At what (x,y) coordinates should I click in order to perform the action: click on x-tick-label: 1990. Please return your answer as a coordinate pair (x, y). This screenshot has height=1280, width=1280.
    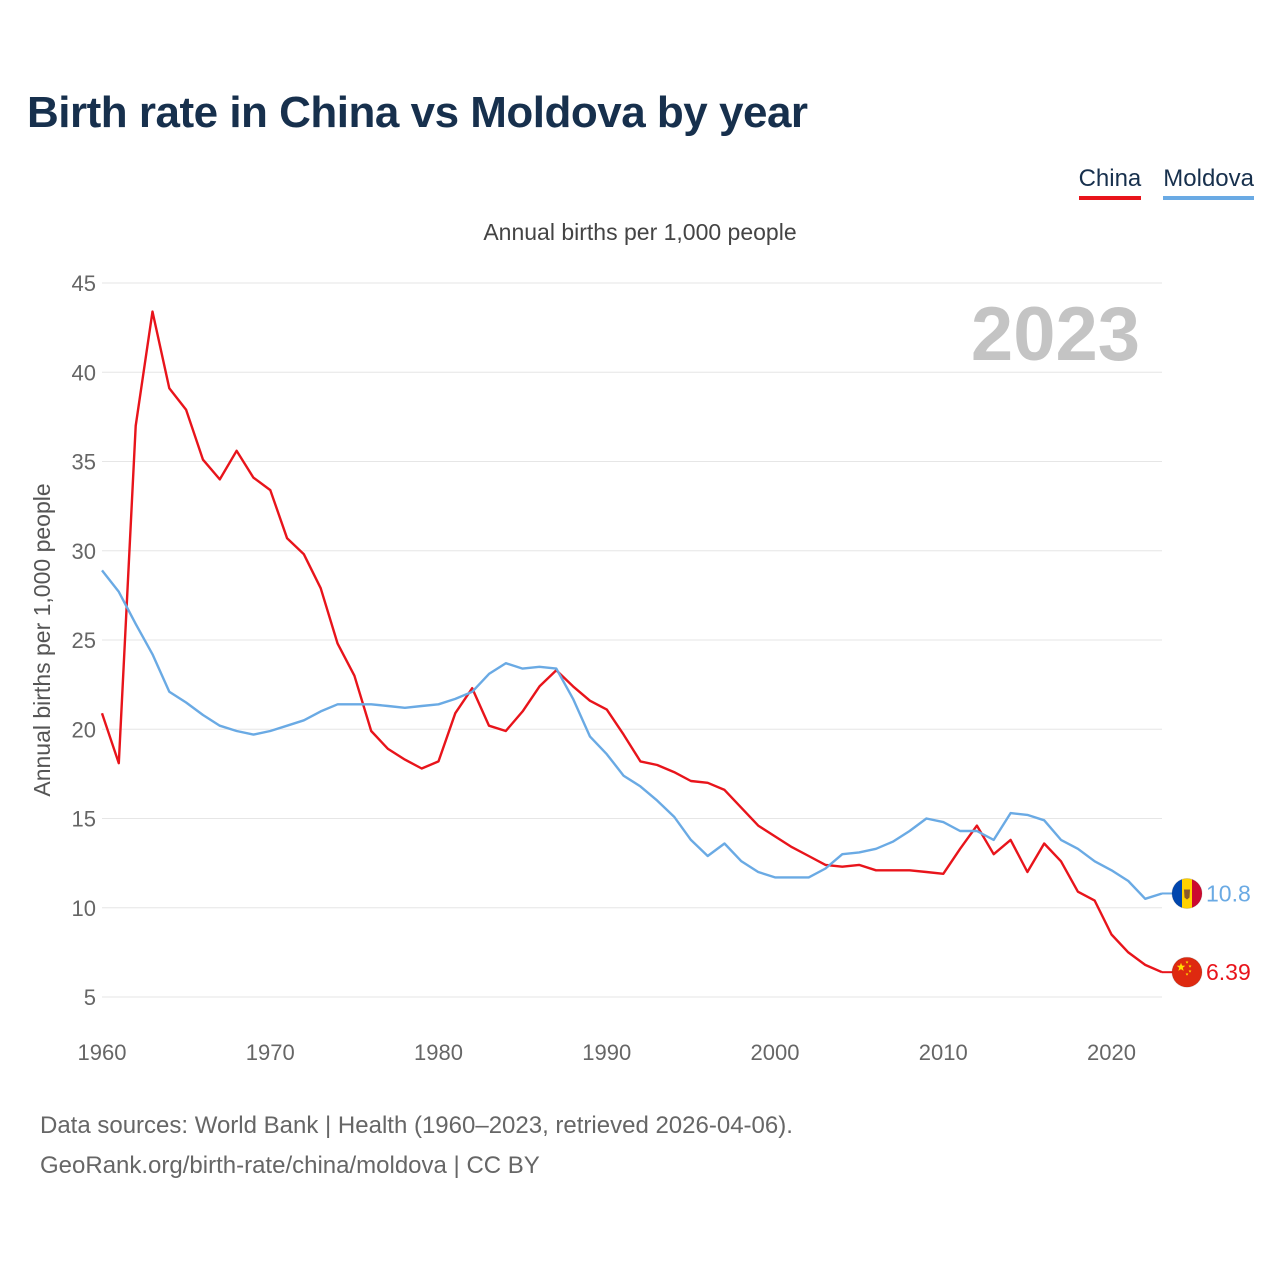
    Looking at the image, I should click on (606, 1052).